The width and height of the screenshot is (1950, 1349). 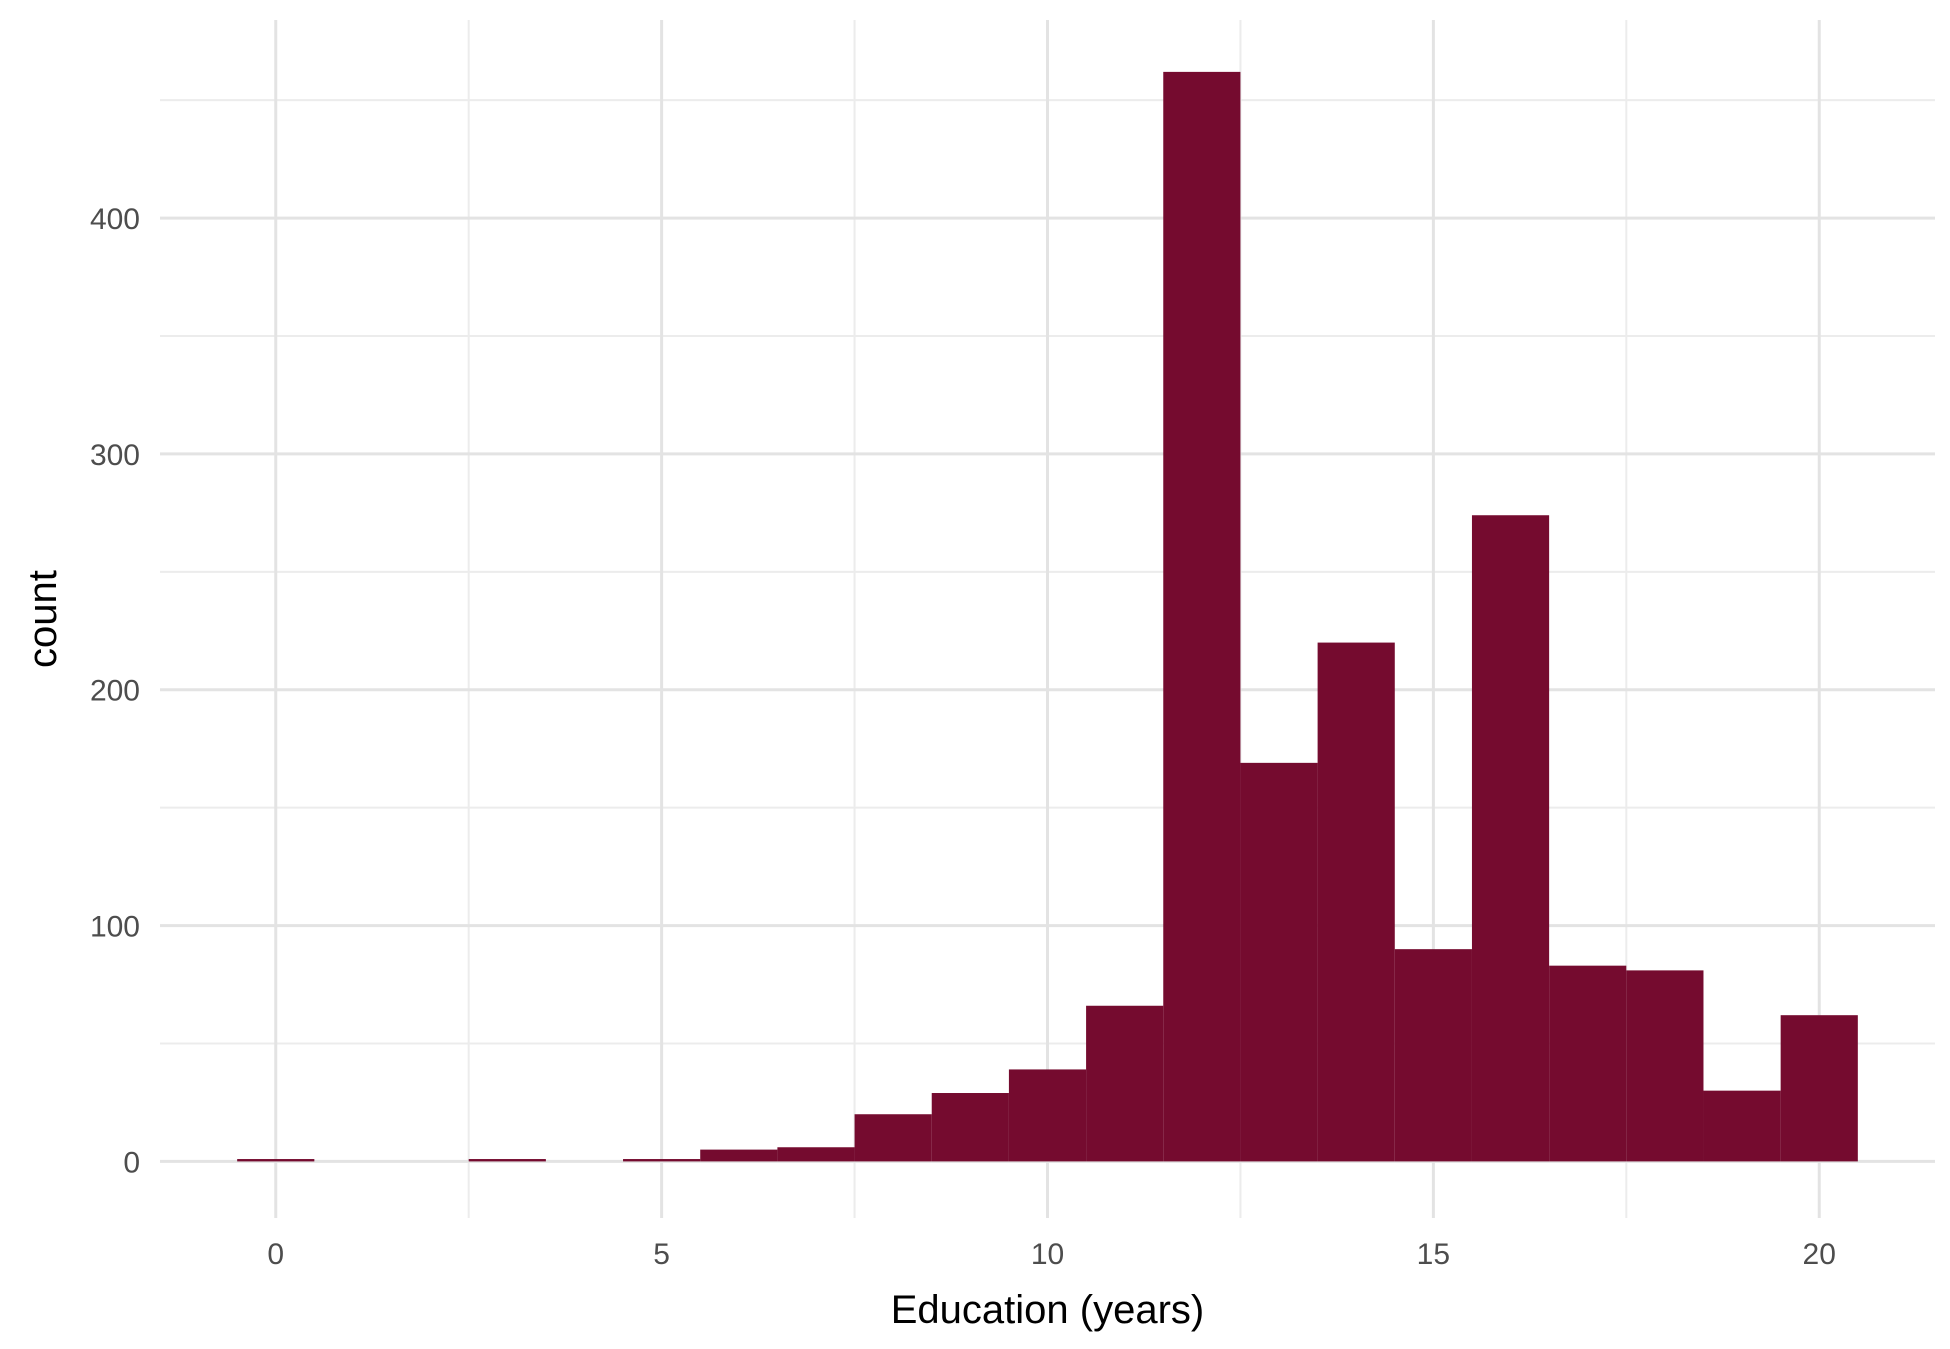 What do you see at coordinates (131, 1162) in the screenshot?
I see `y-tick-label: 0` at bounding box center [131, 1162].